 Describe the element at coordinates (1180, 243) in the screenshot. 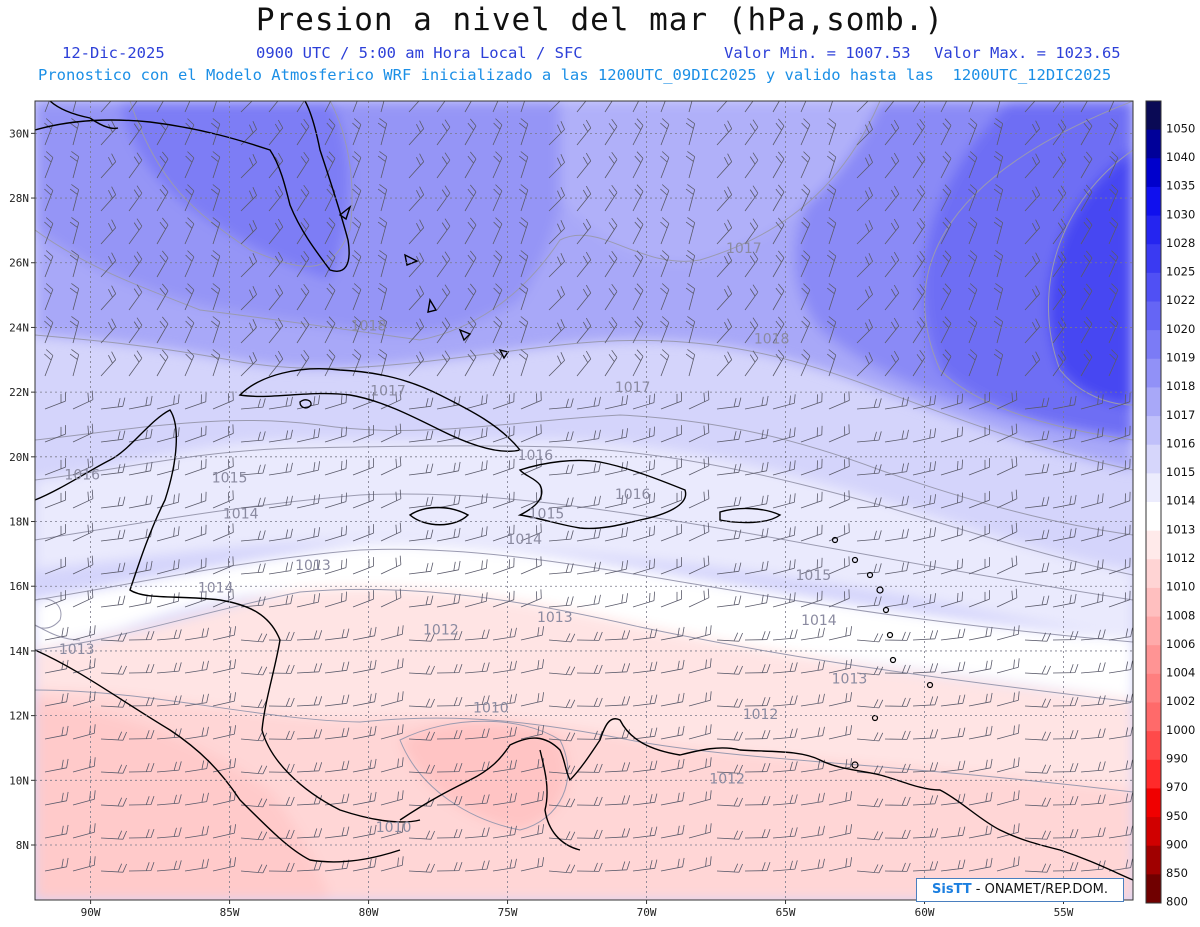

I see `color-bar-label: 1028` at that location.